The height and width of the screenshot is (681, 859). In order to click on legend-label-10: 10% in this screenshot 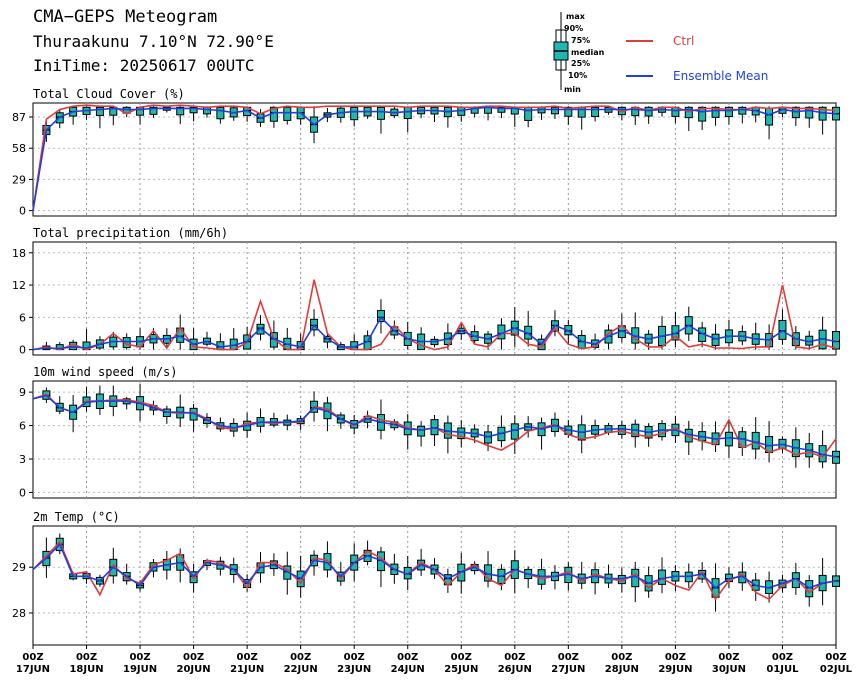, I will do `click(577, 75)`.